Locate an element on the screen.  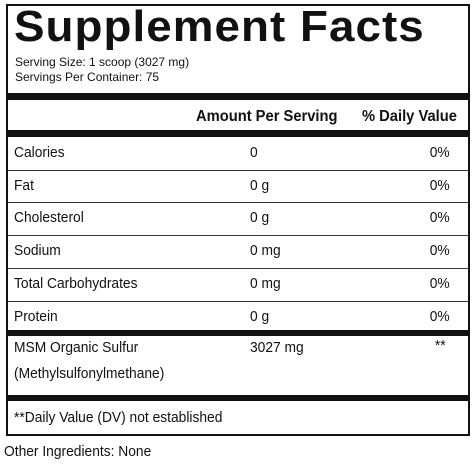
servings-per-container: Servings Per Container: 75 is located at coordinates (87, 77).